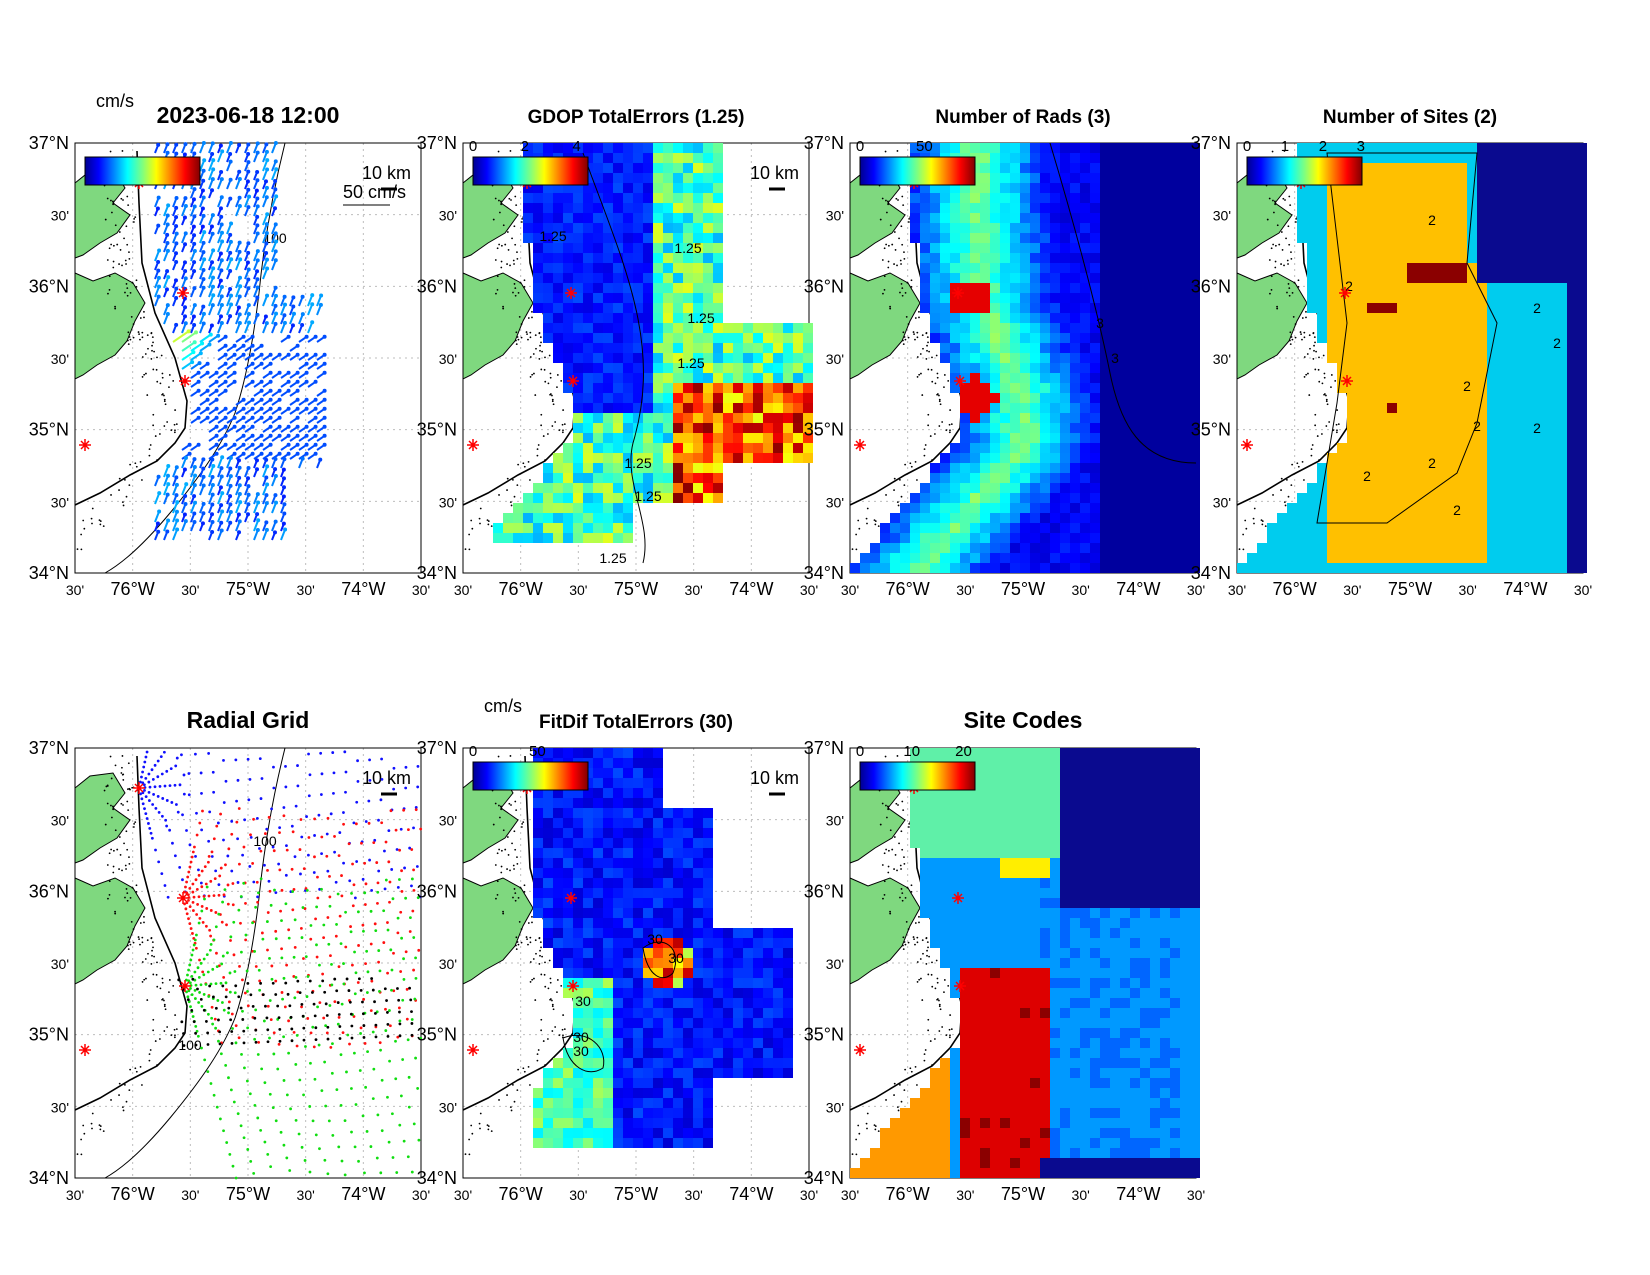 The image size is (1650, 1275). What do you see at coordinates (1211, 143) in the screenshot?
I see `lat-tick-label: 37°N` at bounding box center [1211, 143].